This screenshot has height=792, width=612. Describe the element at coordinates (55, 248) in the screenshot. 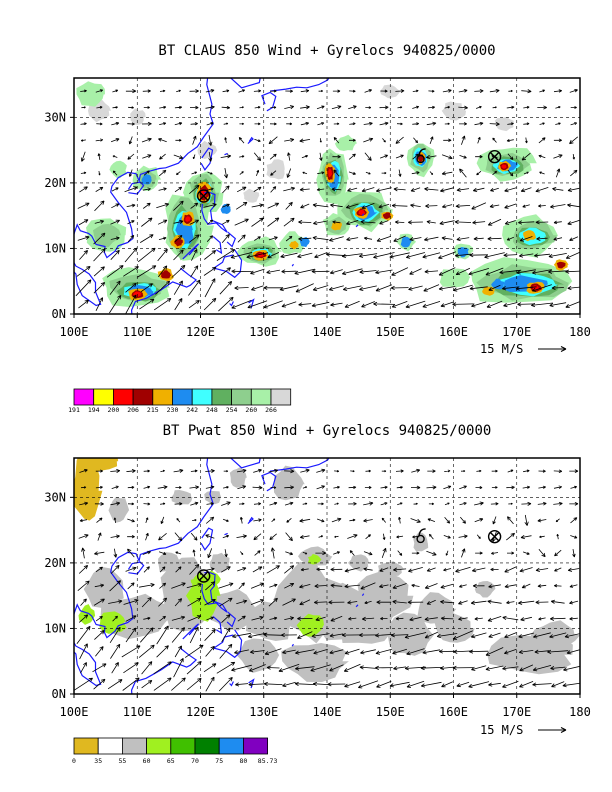

I see `y-tick-label: 10N` at that location.